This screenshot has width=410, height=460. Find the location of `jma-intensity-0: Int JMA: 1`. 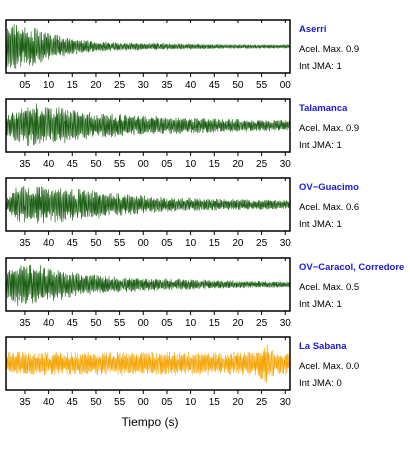

jma-intensity-0: Int JMA: 1 is located at coordinates (320, 66).